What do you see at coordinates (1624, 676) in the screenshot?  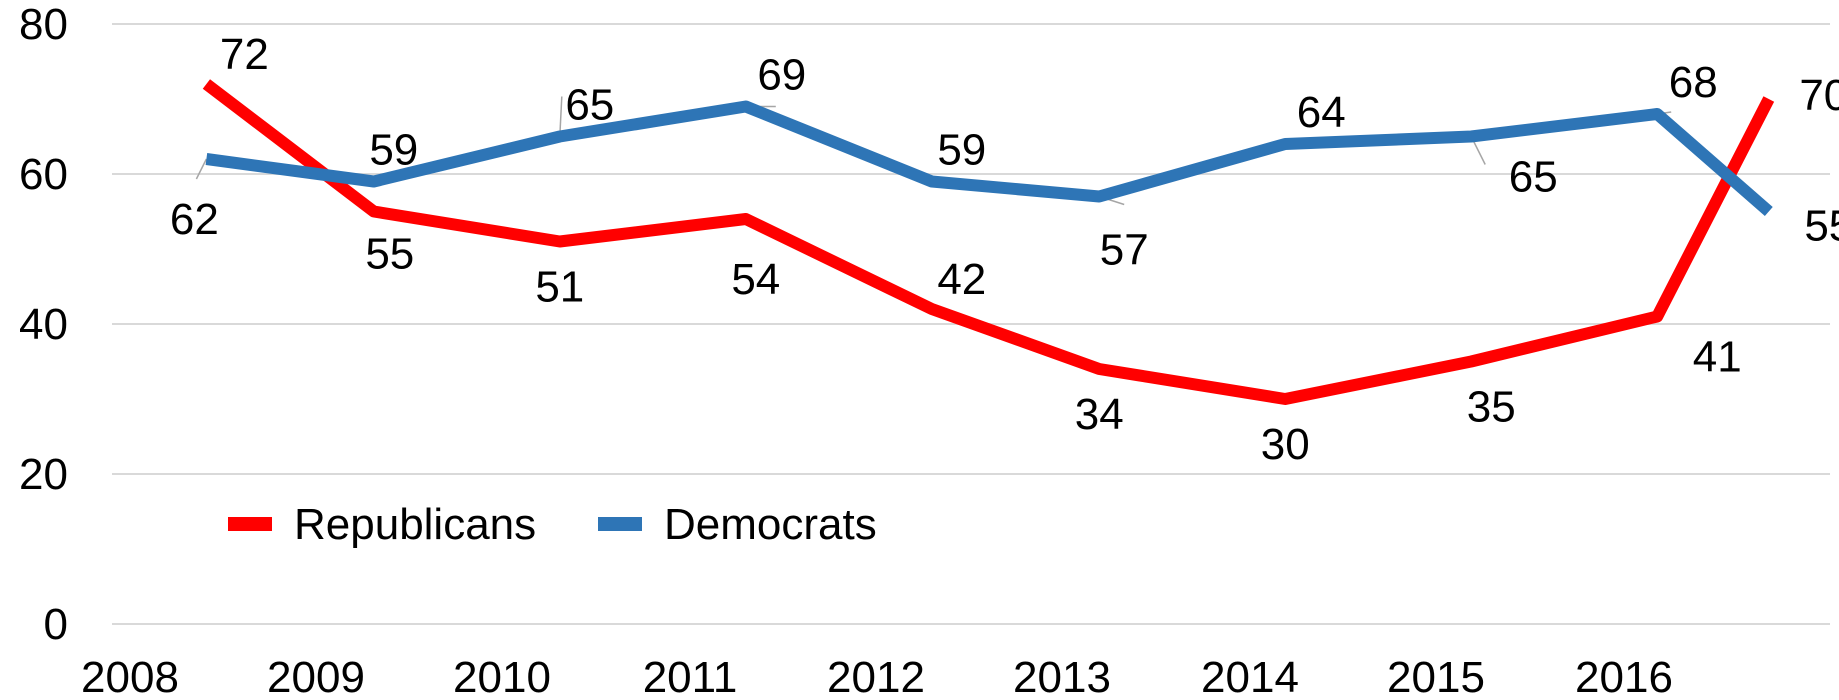 I see `x-tick-label: 2016` at bounding box center [1624, 676].